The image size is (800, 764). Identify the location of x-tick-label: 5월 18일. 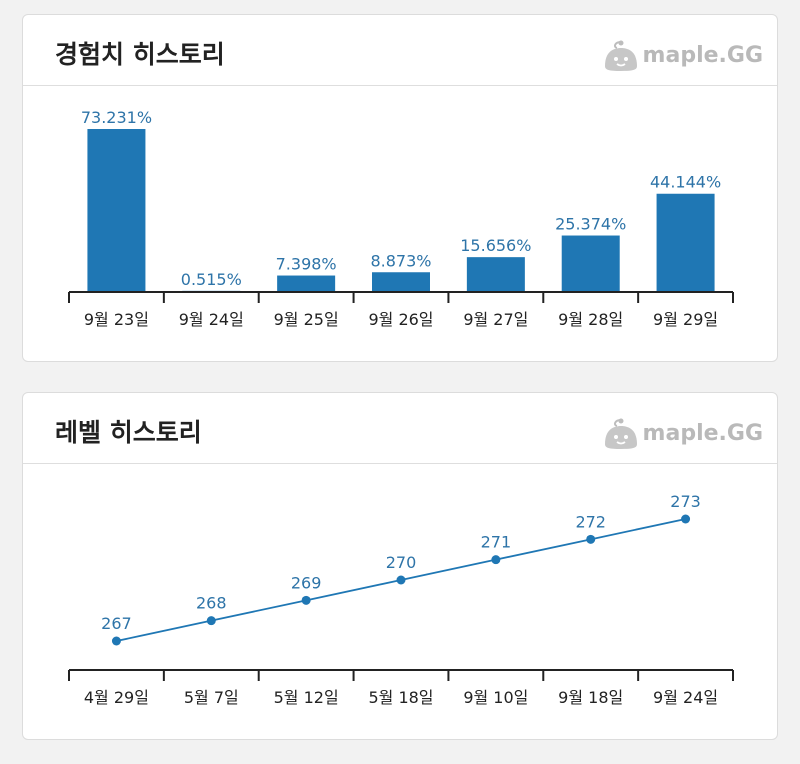
(400, 697).